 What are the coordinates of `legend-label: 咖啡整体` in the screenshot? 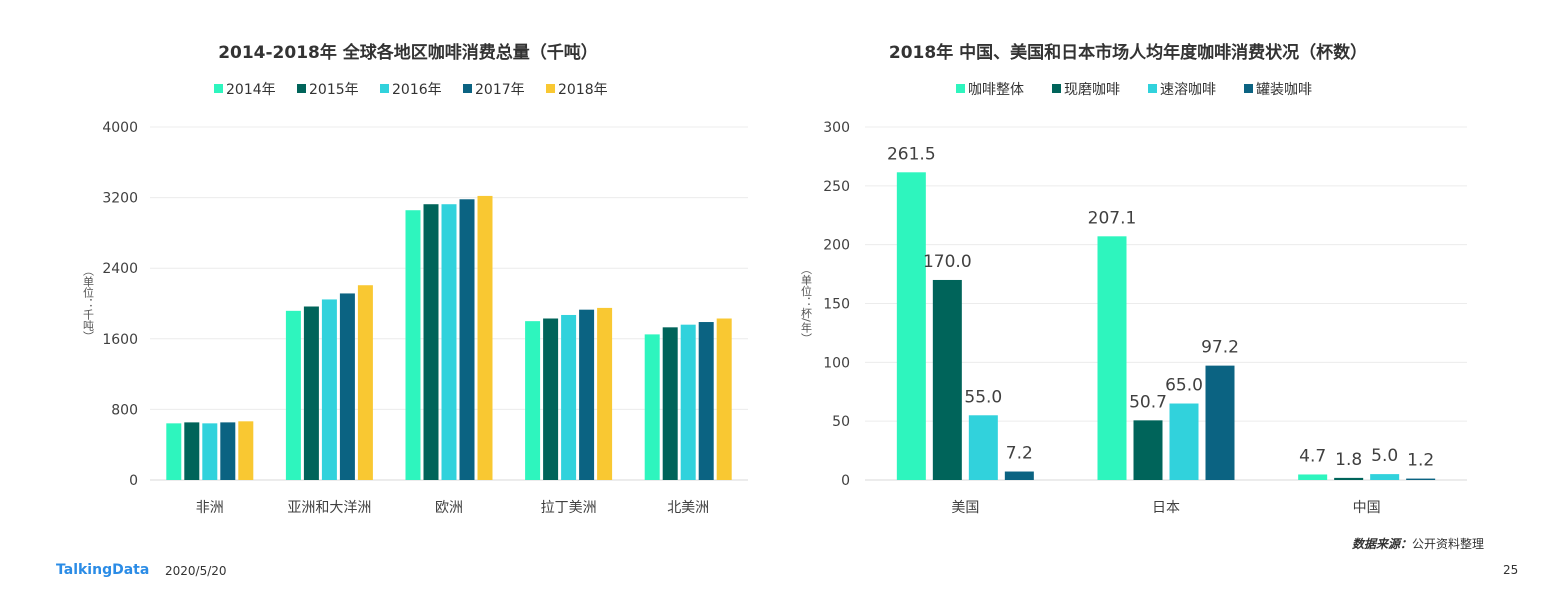 It's located at (996, 90).